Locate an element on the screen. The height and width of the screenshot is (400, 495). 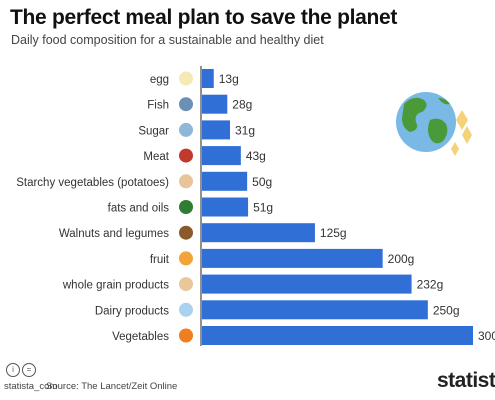
fish-icon is located at coordinates (186, 104).